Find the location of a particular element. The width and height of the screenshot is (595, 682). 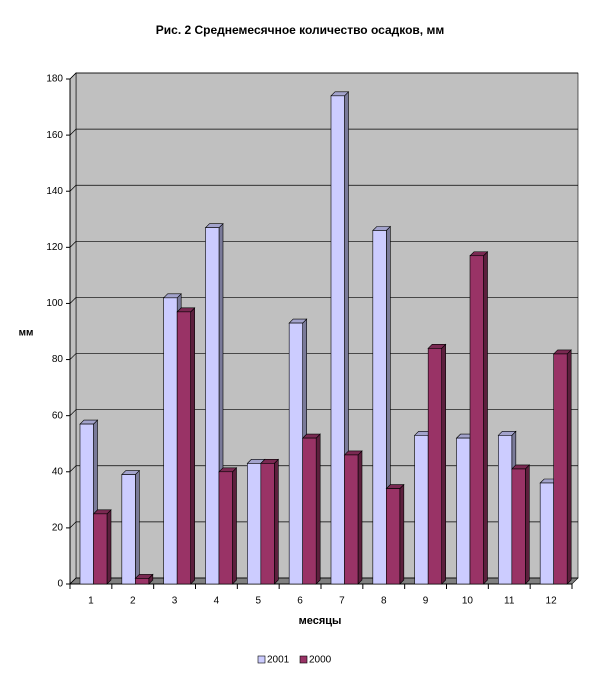

x-tick-label: 8 is located at coordinates (384, 601).